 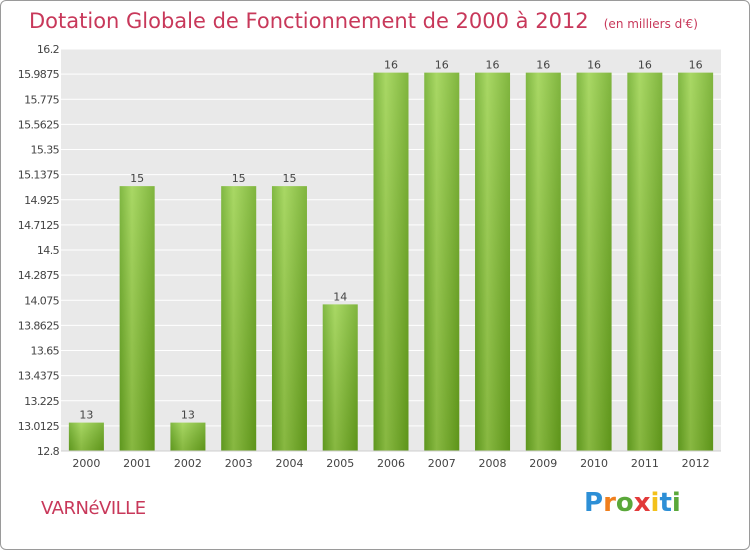 What do you see at coordinates (642, 503) in the screenshot?
I see `logo-letter: x` at bounding box center [642, 503].